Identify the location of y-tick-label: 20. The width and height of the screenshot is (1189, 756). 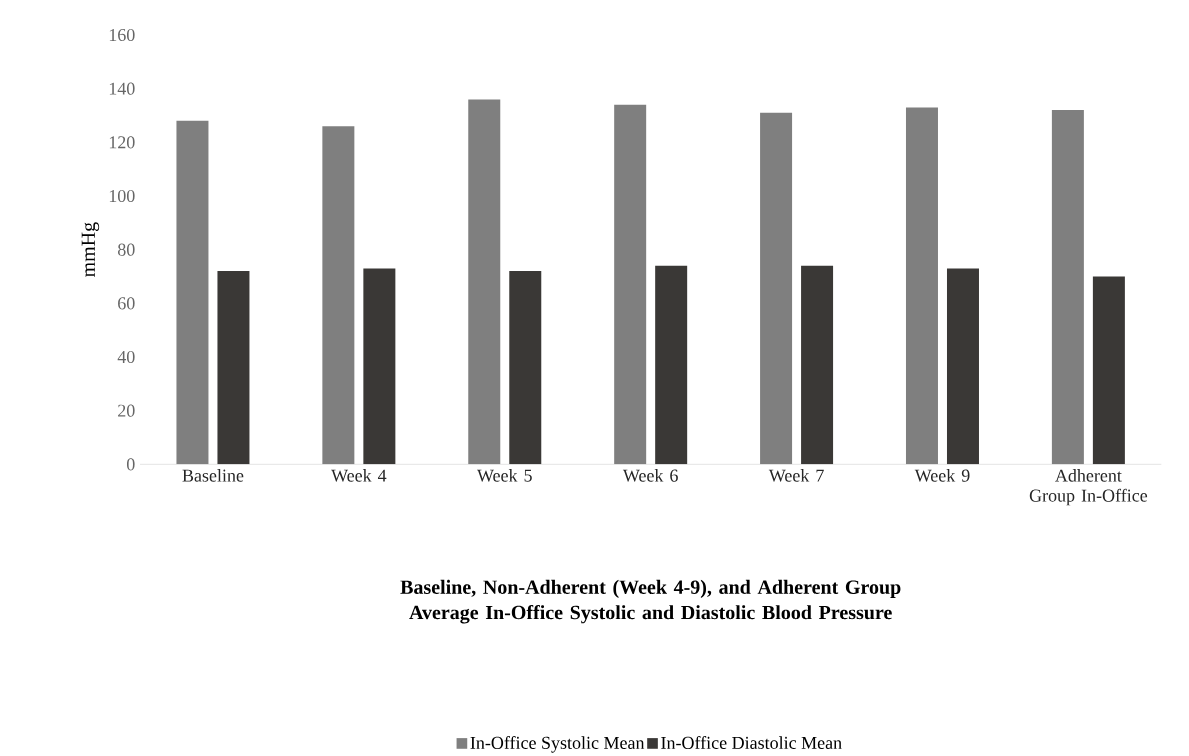
(126, 410).